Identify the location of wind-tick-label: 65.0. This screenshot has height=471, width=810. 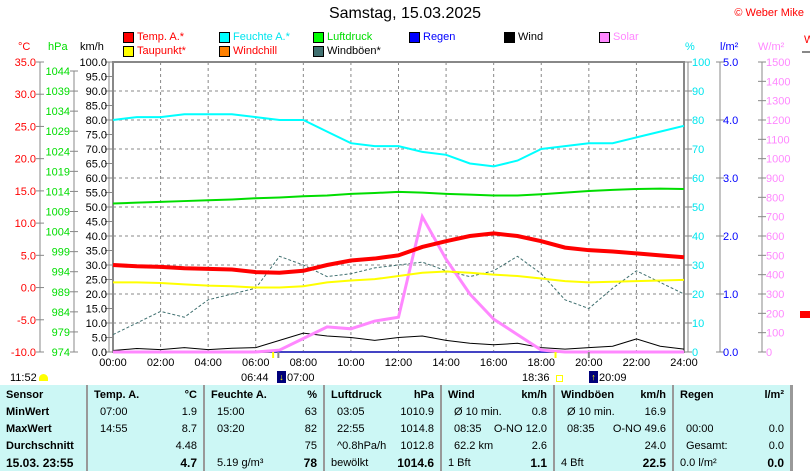
(96, 165).